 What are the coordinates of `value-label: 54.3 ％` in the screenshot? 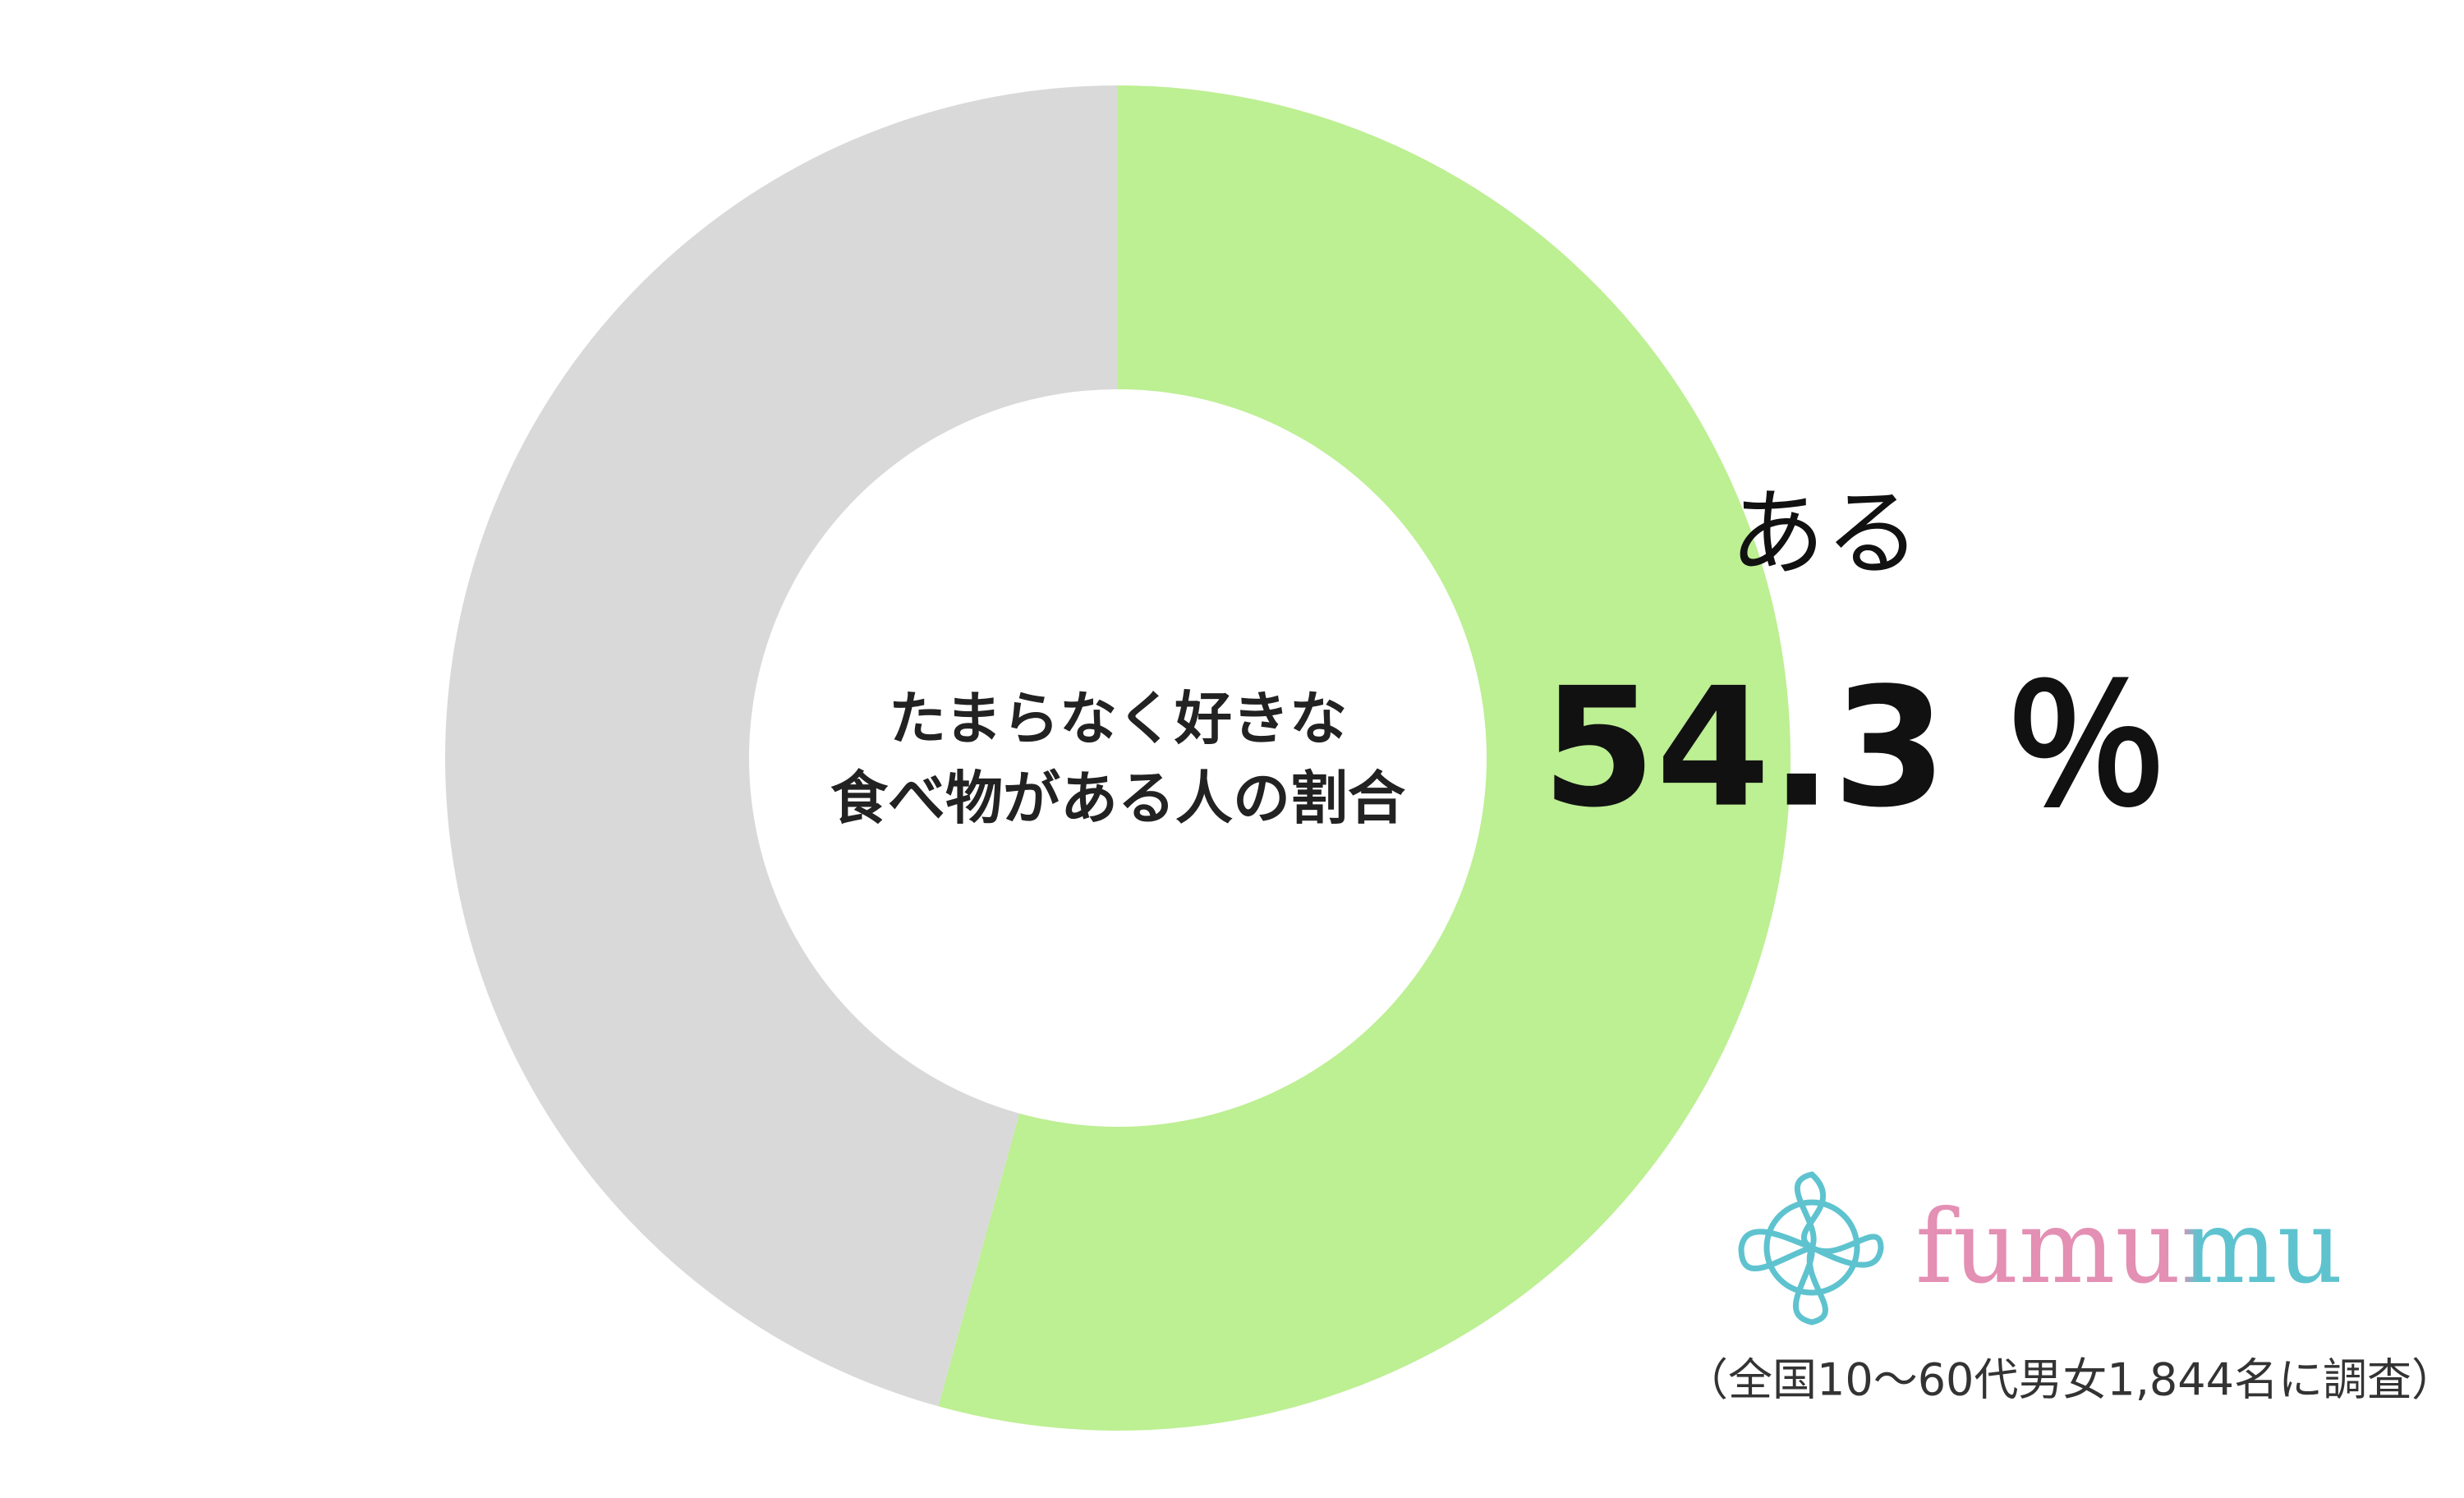 It's located at (1855, 748).